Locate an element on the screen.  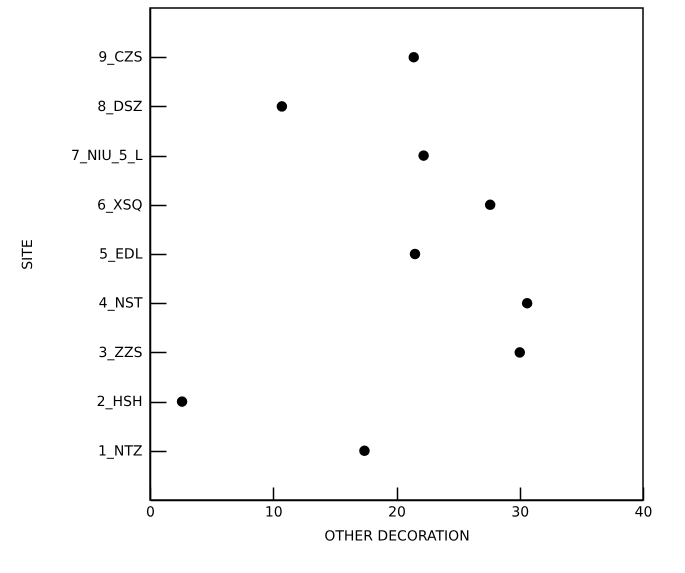
y-axis-title: SITE is located at coordinates (28, 254).